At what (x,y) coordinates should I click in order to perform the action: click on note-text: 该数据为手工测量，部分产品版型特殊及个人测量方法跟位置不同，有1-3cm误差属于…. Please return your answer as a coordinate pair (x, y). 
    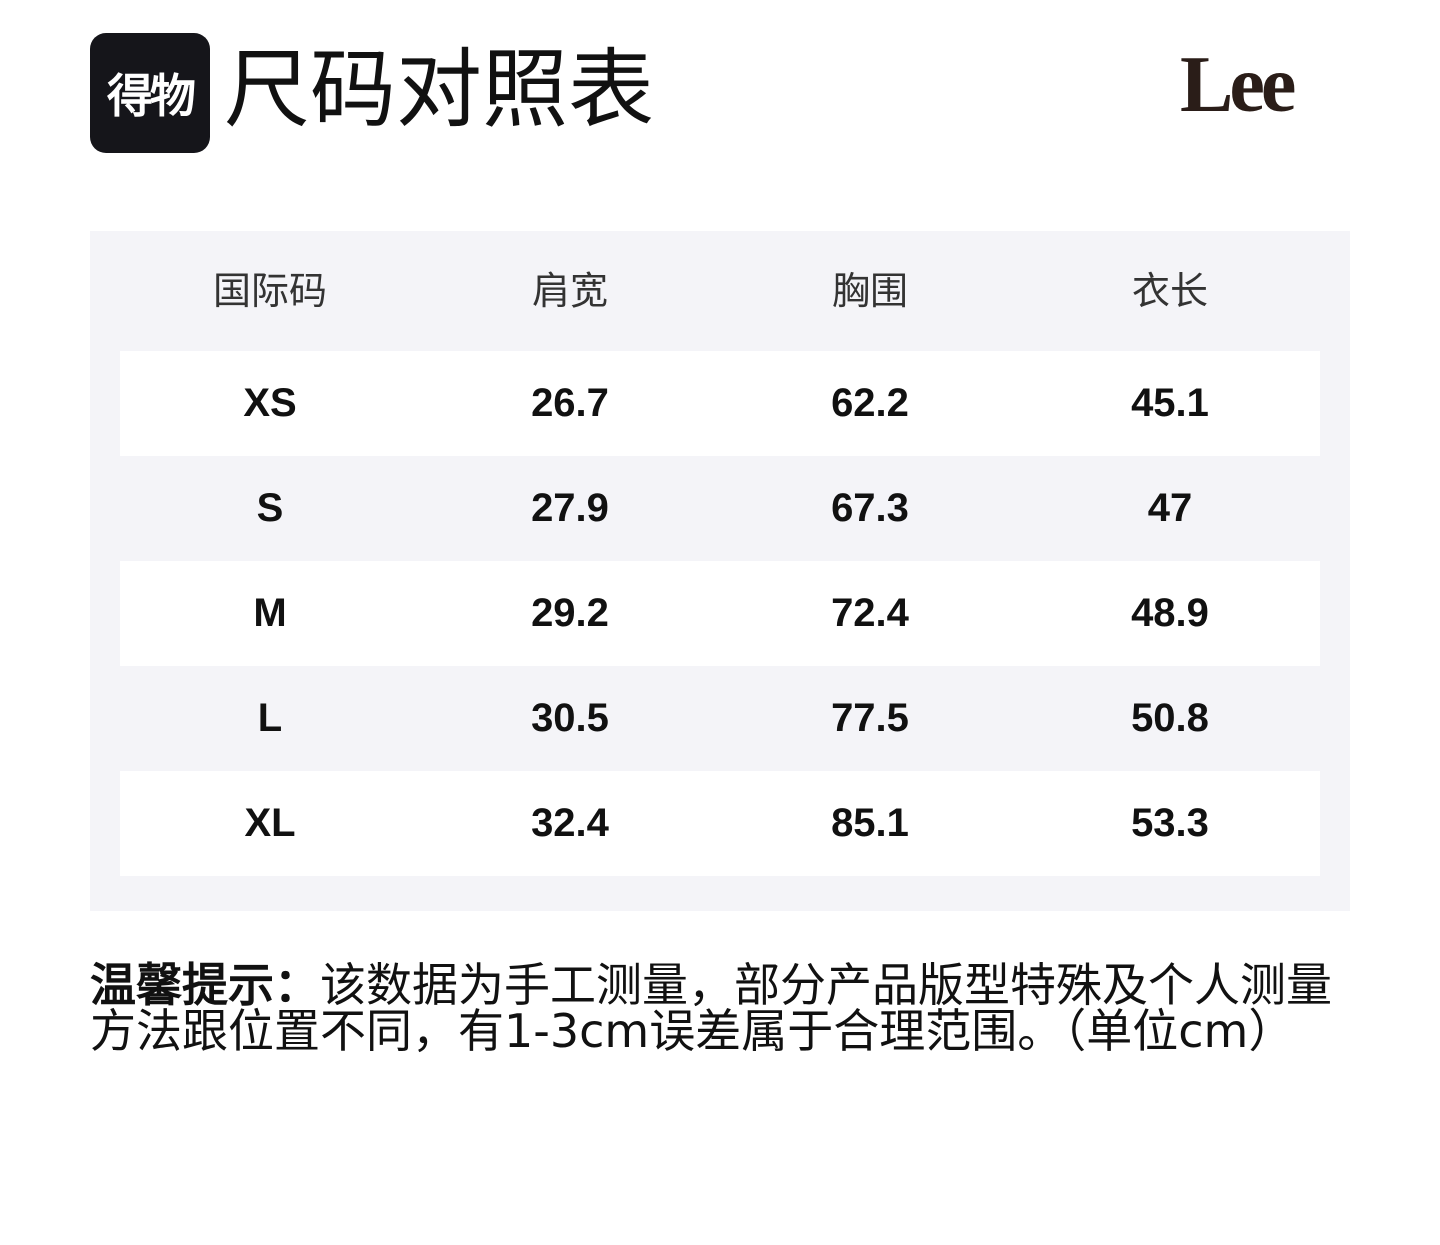
    Looking at the image, I should click on (711, 1008).